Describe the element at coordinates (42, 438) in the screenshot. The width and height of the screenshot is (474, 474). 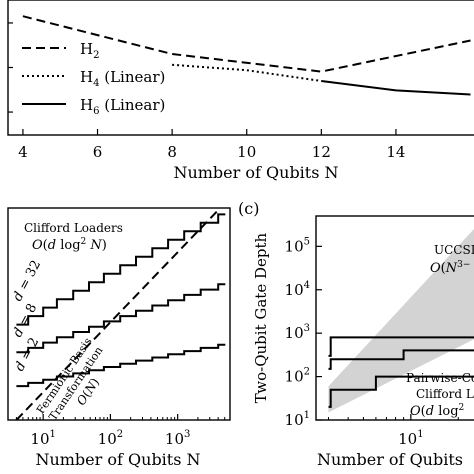
I see `bl-xtick-label: 10¹` at that location.